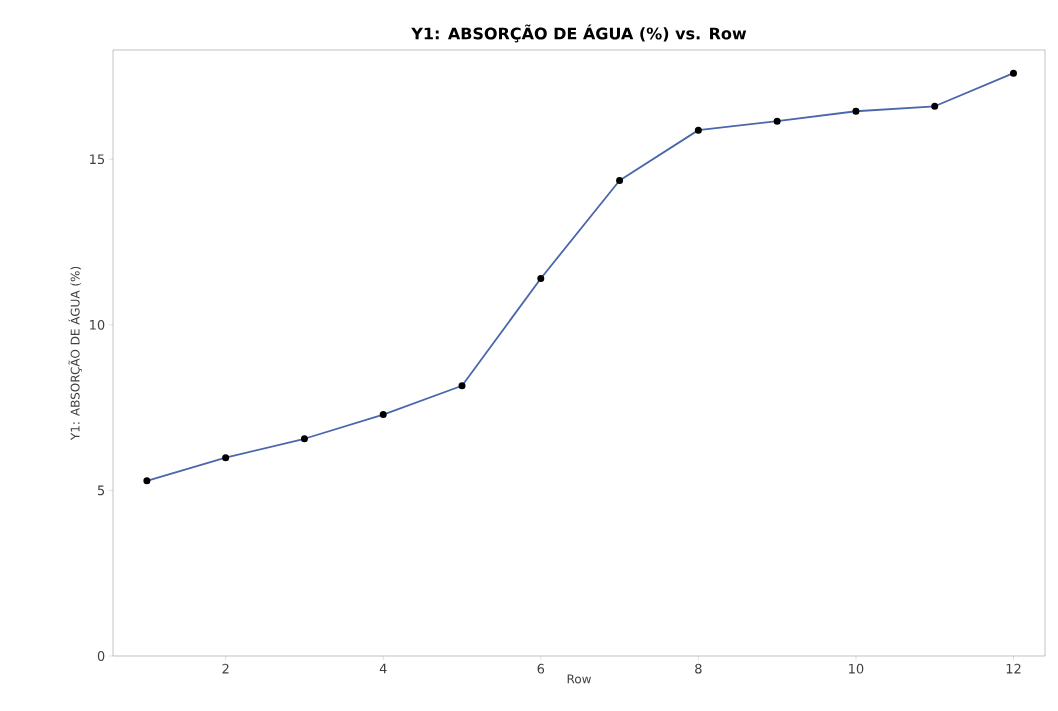  Describe the element at coordinates (383, 668) in the screenshot. I see `x-tick-label: 4` at that location.